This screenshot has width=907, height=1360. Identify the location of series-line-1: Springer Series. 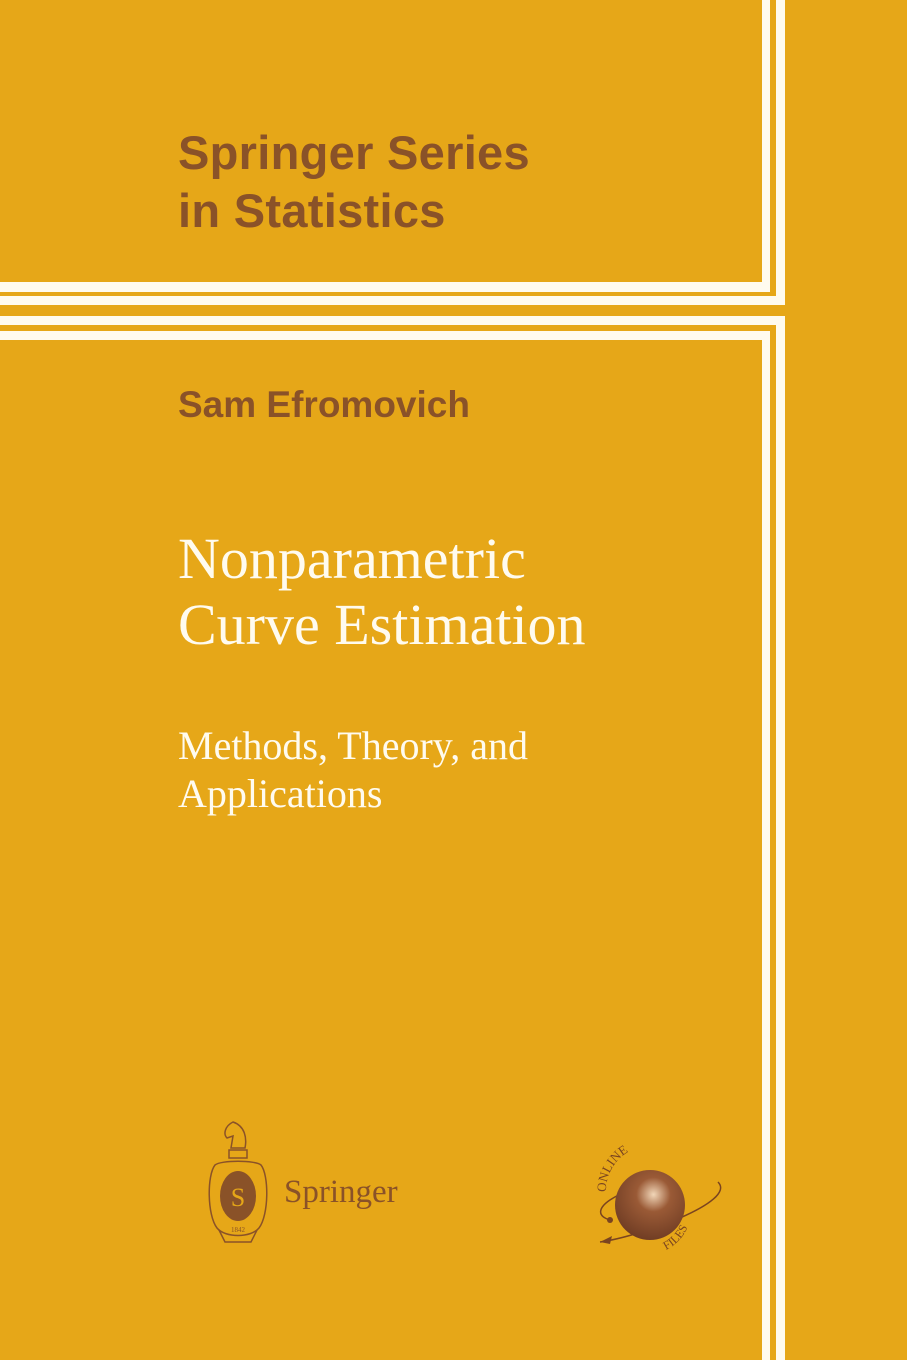
(354, 152).